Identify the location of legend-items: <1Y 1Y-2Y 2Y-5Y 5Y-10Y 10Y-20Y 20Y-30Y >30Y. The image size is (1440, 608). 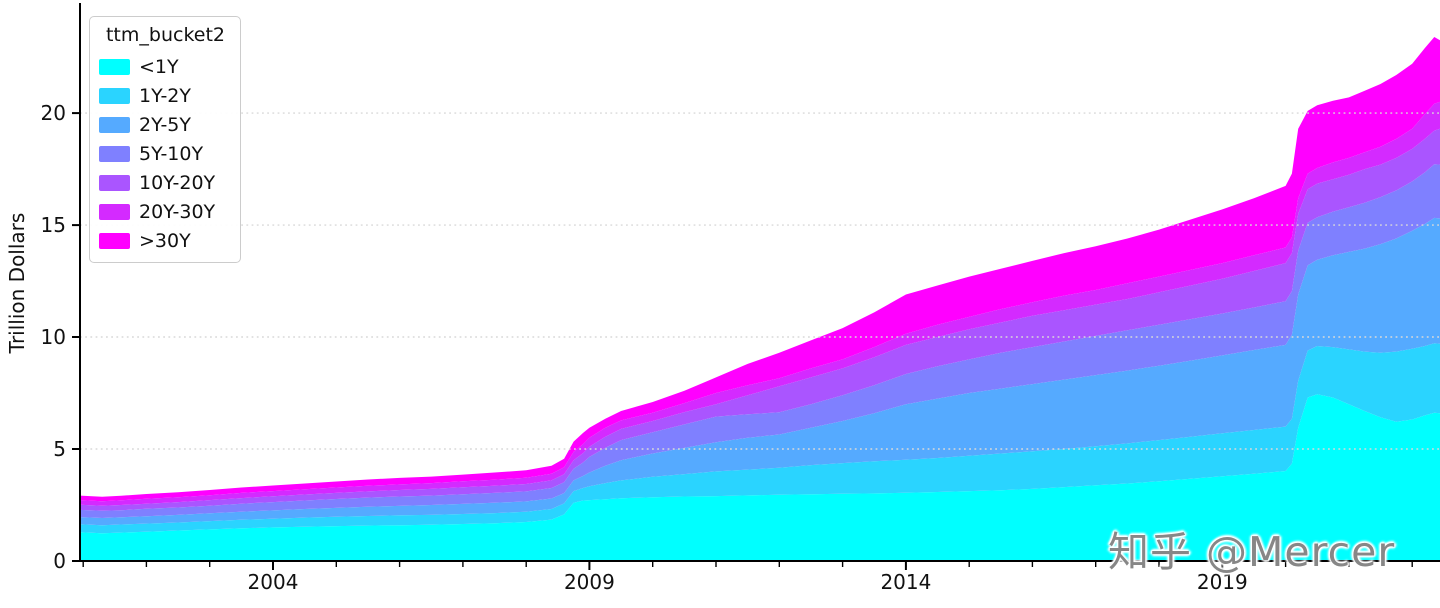
(165, 153).